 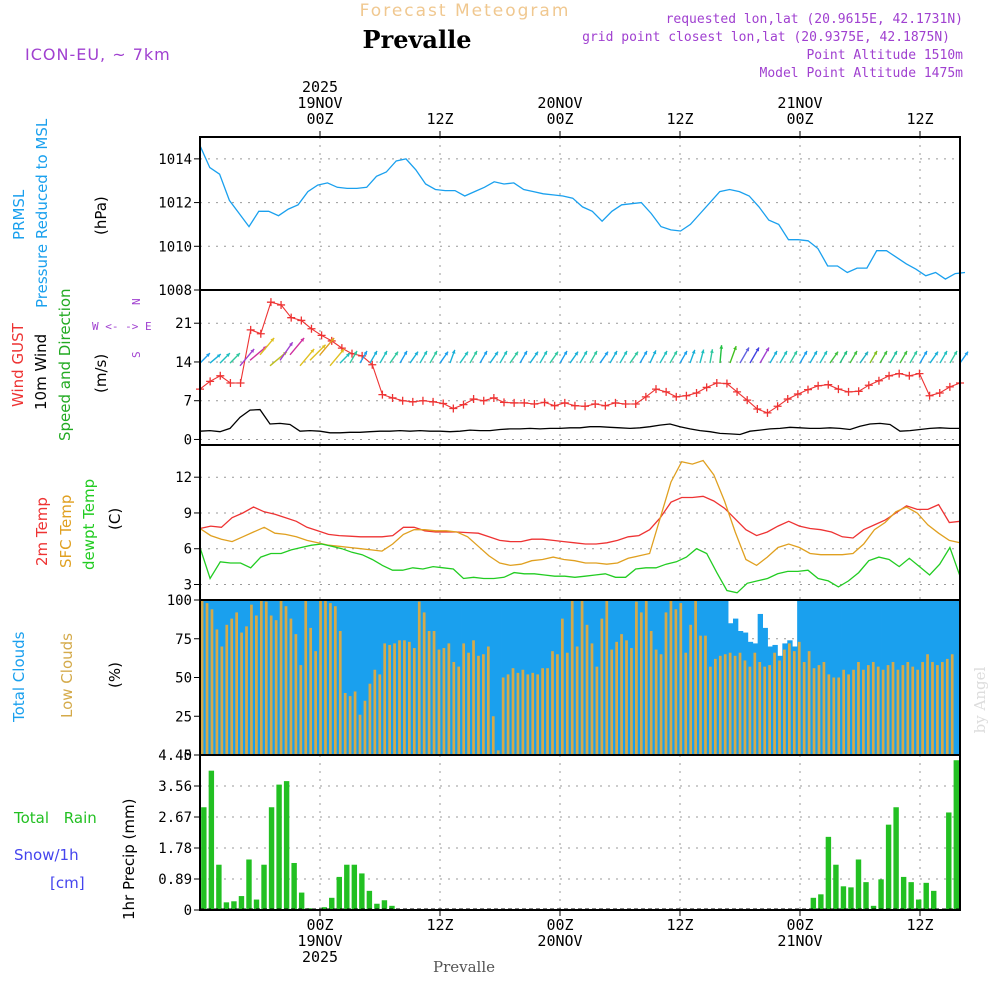 What do you see at coordinates (175, 880) in the screenshot?
I see `y-tick-label: 0.89` at bounding box center [175, 880].